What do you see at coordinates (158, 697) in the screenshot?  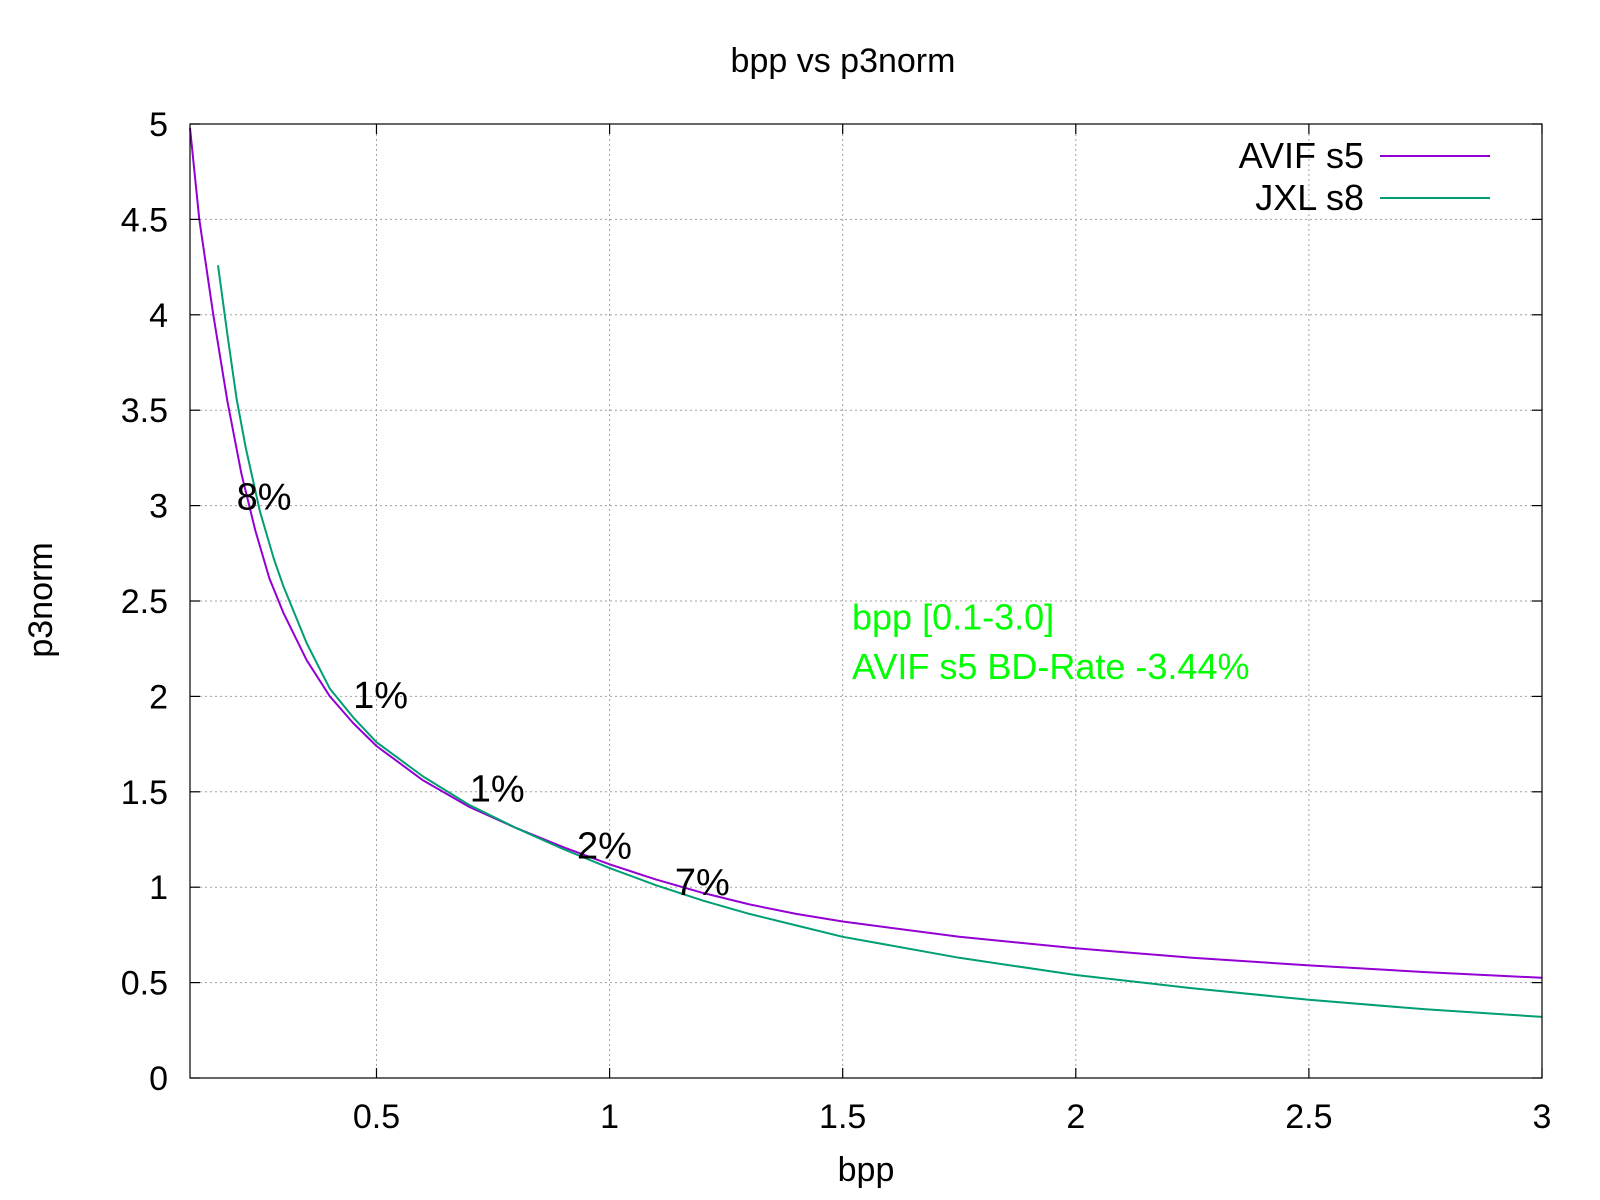 I see `y-tick-label: 2` at bounding box center [158, 697].